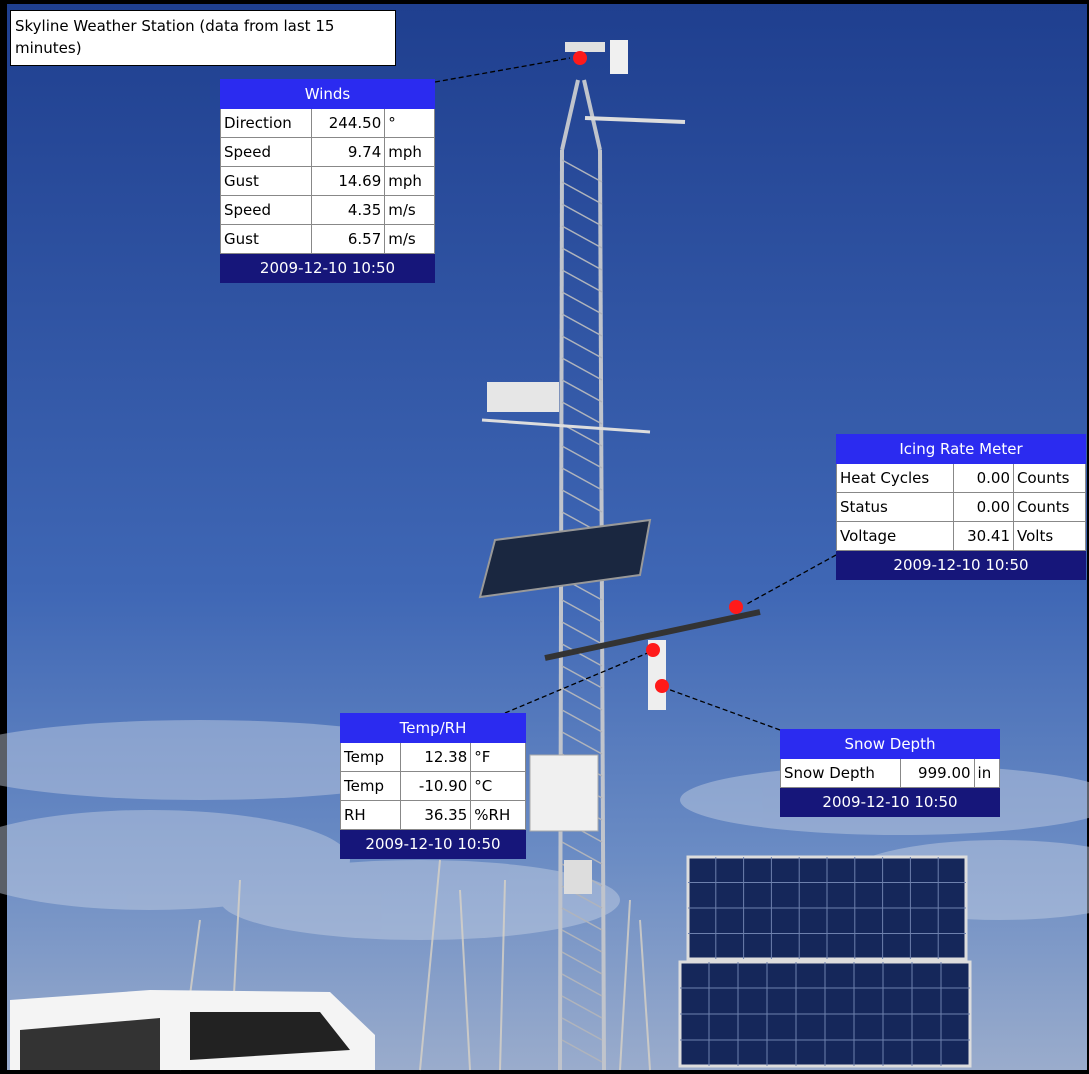  I want to click on reading-row: RH 36.35 %RH, so click(433, 815).